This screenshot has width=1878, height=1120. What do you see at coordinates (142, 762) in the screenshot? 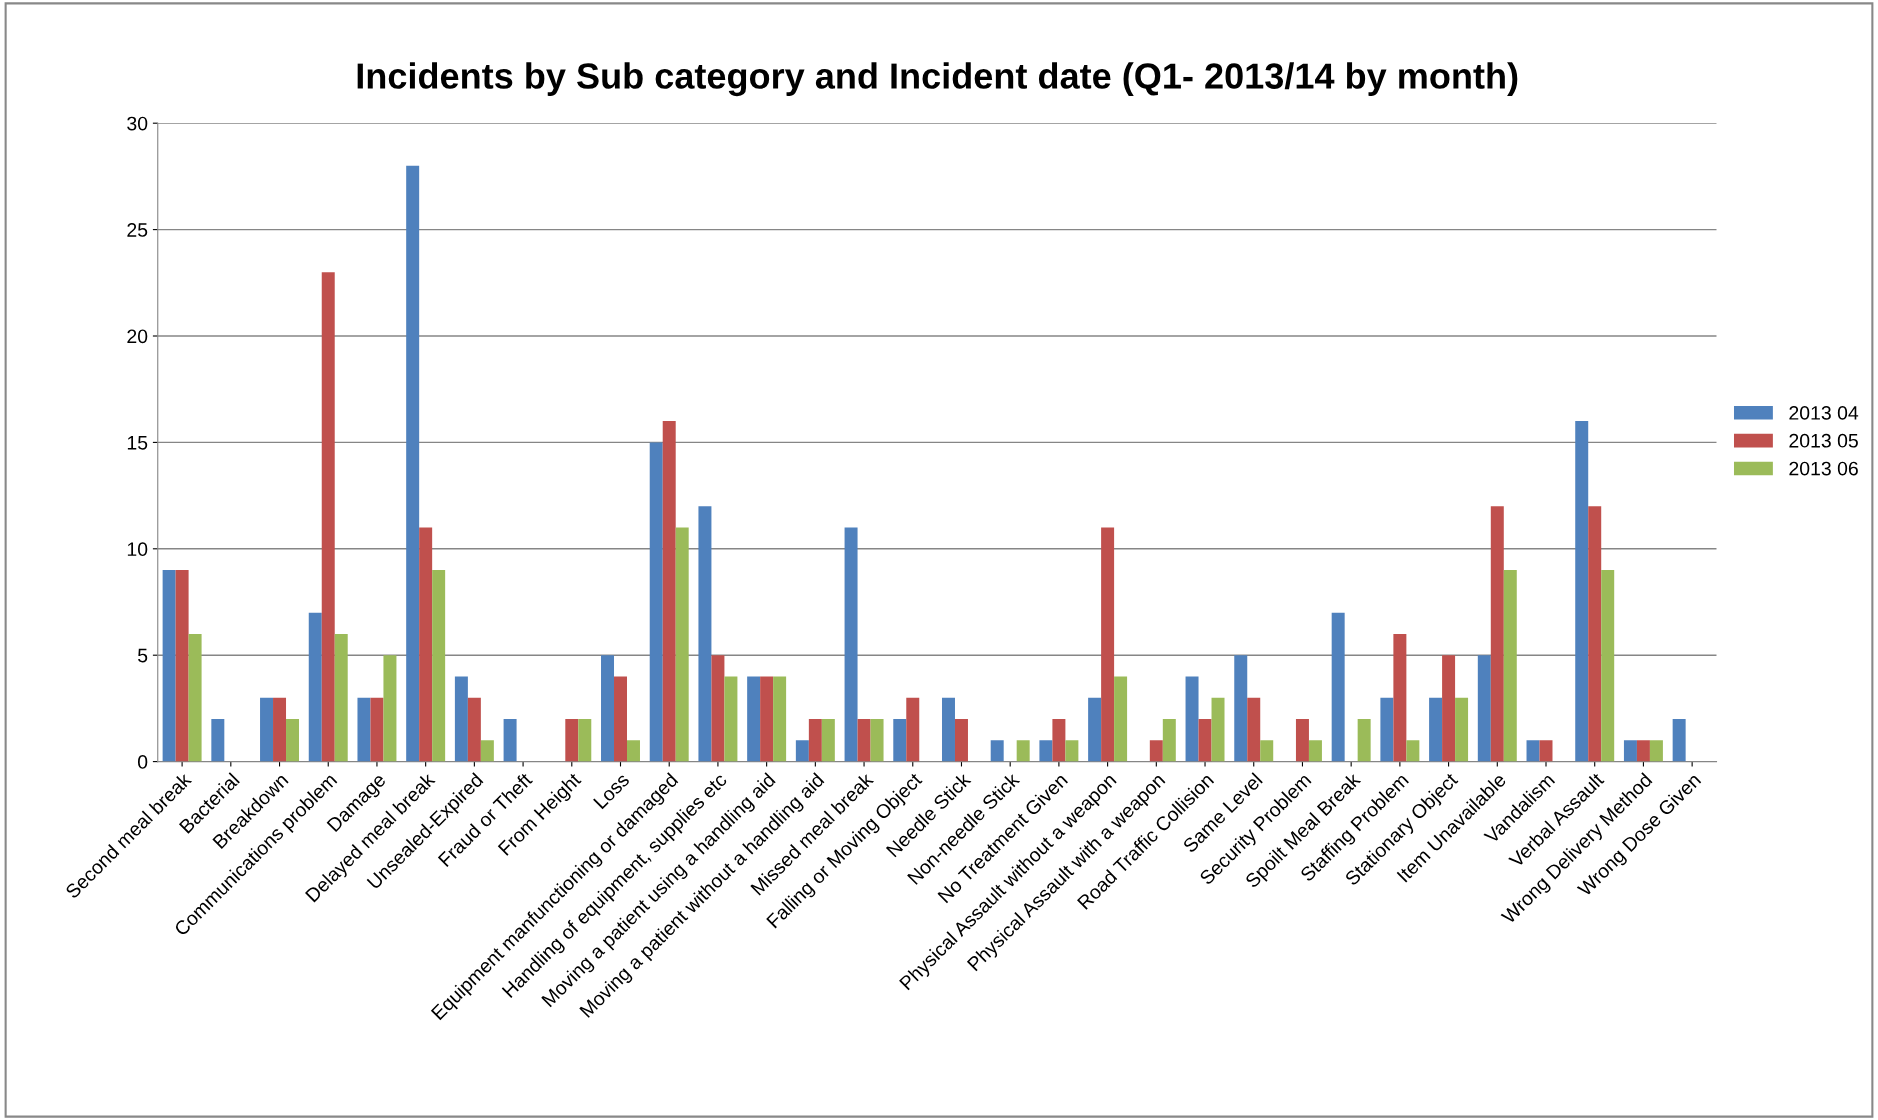
I see `y-tick-label: 0` at bounding box center [142, 762].